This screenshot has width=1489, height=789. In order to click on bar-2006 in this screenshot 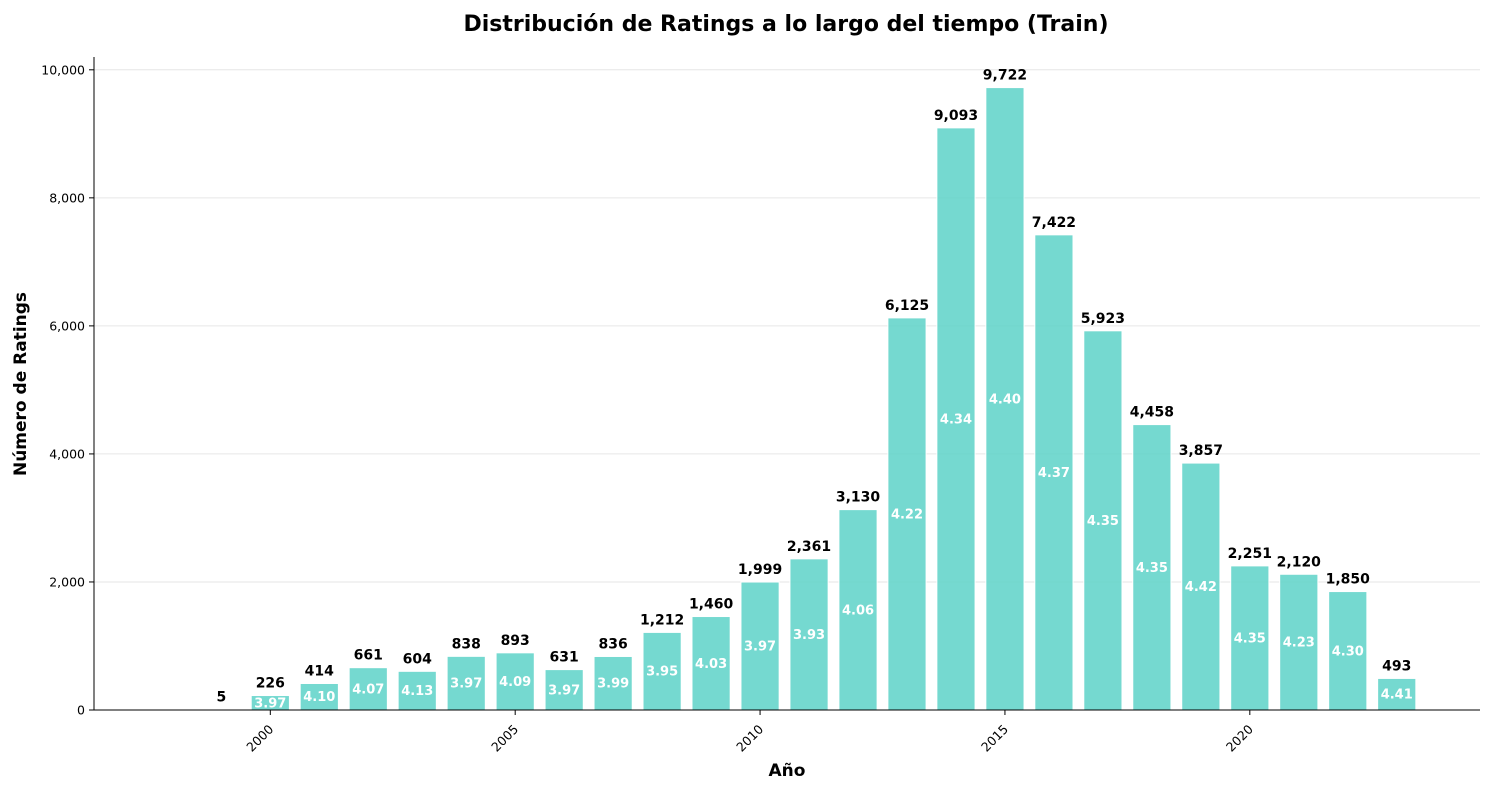, I will do `click(564, 690)`.